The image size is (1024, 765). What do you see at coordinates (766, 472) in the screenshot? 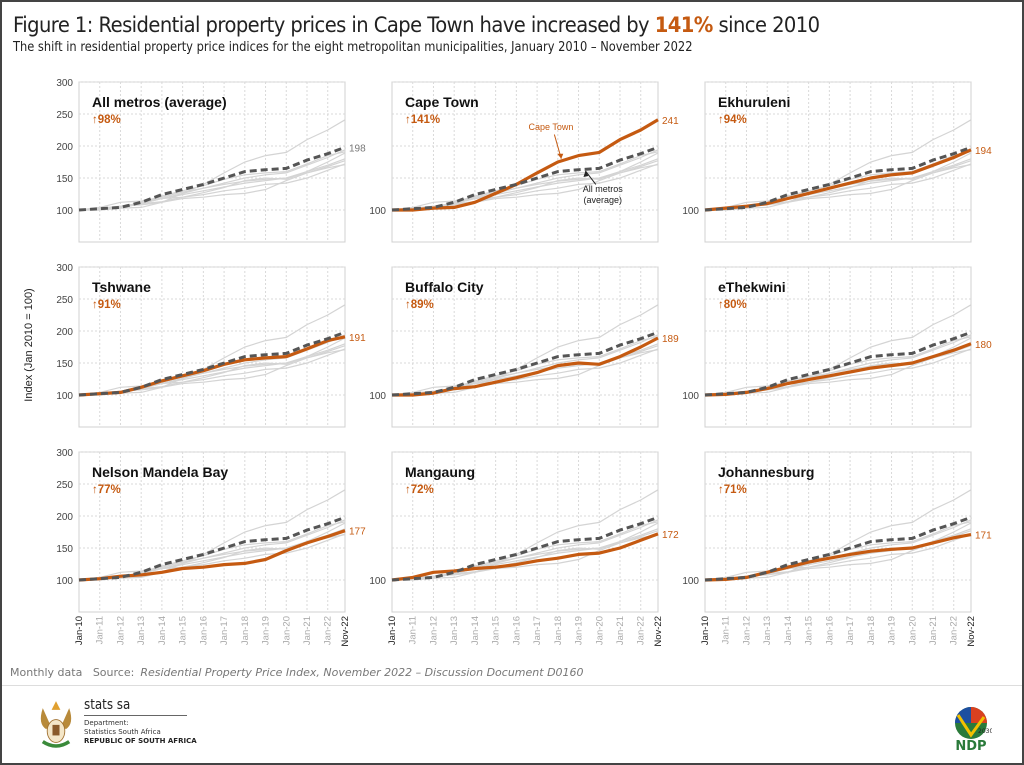
I see `panel-title: Johannesburg` at bounding box center [766, 472].